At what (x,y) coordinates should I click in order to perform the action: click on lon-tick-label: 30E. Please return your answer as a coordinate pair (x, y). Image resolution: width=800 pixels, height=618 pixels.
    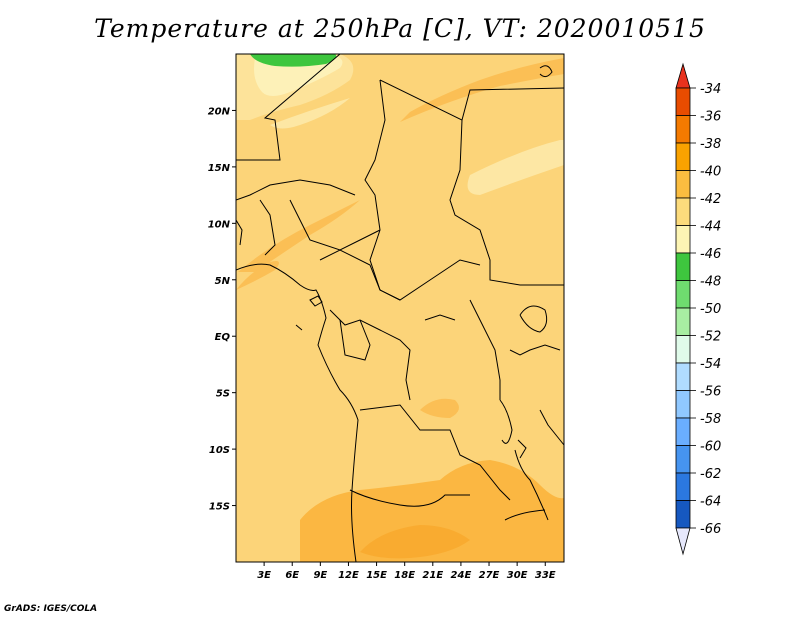
    Looking at the image, I should click on (517, 575).